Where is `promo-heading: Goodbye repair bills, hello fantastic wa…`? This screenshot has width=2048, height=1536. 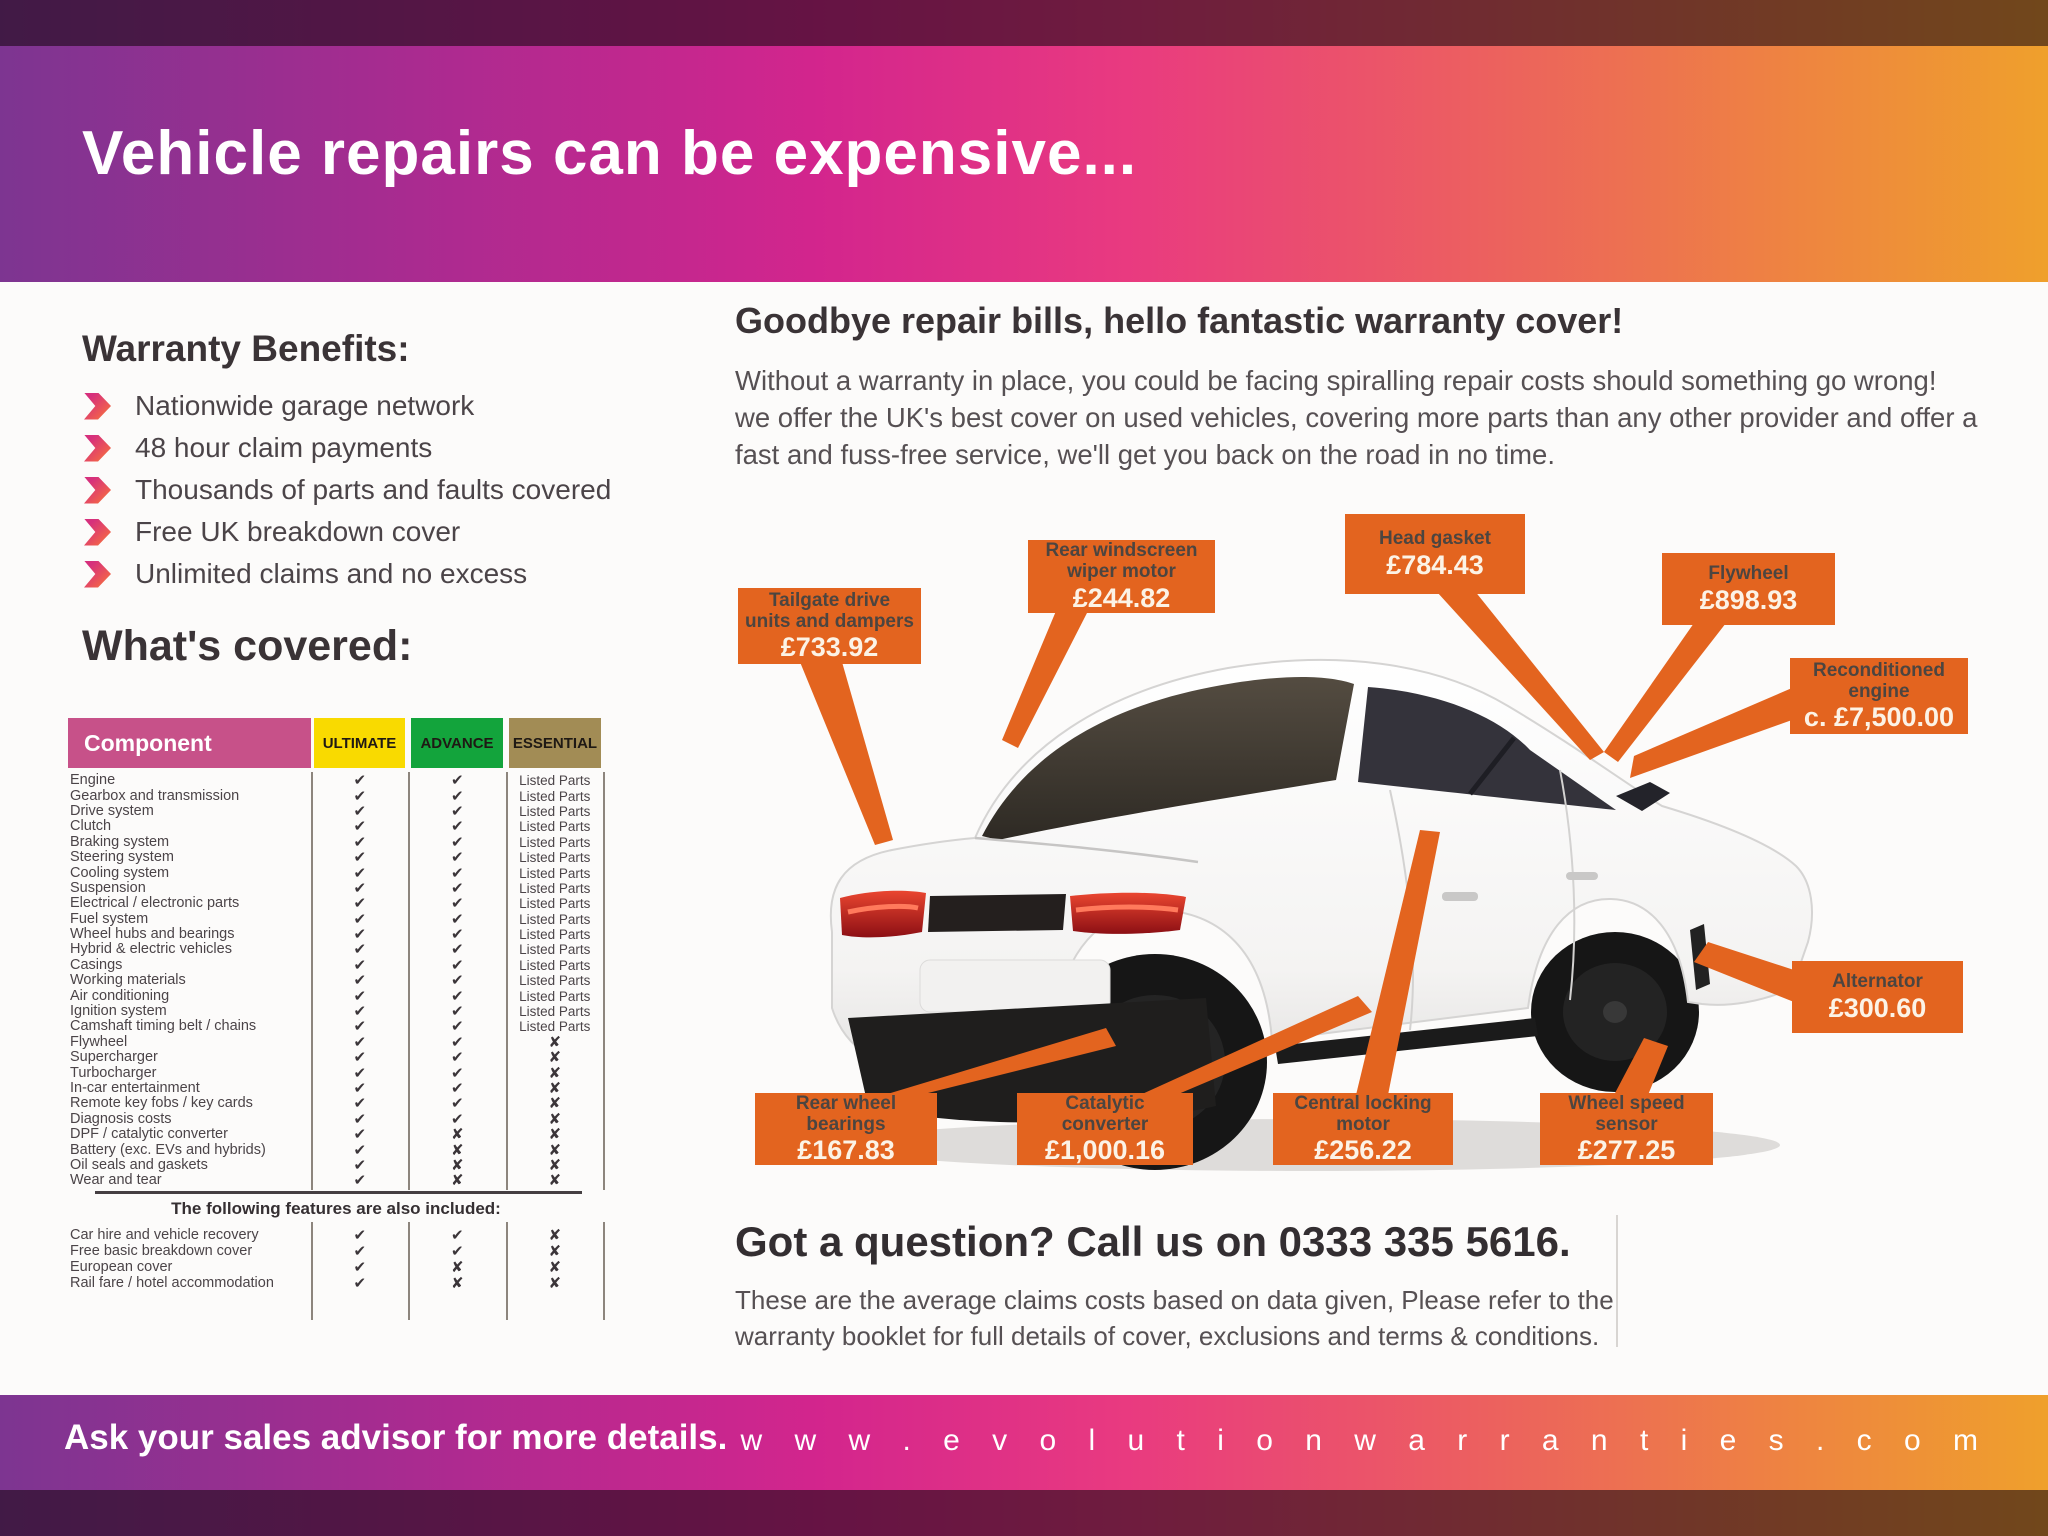 promo-heading: Goodbye repair bills, hello fantastic wa… is located at coordinates (1179, 320).